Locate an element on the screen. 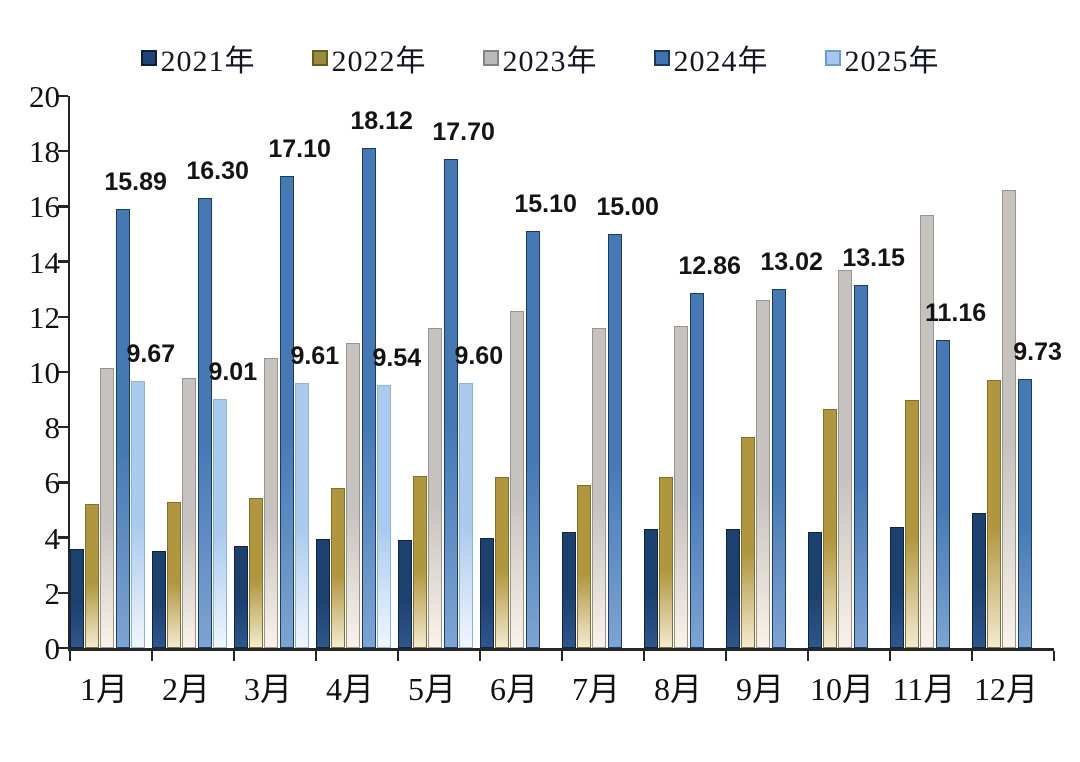 The image size is (1080, 762). y-axis-label: 14 is located at coordinates (44, 262).